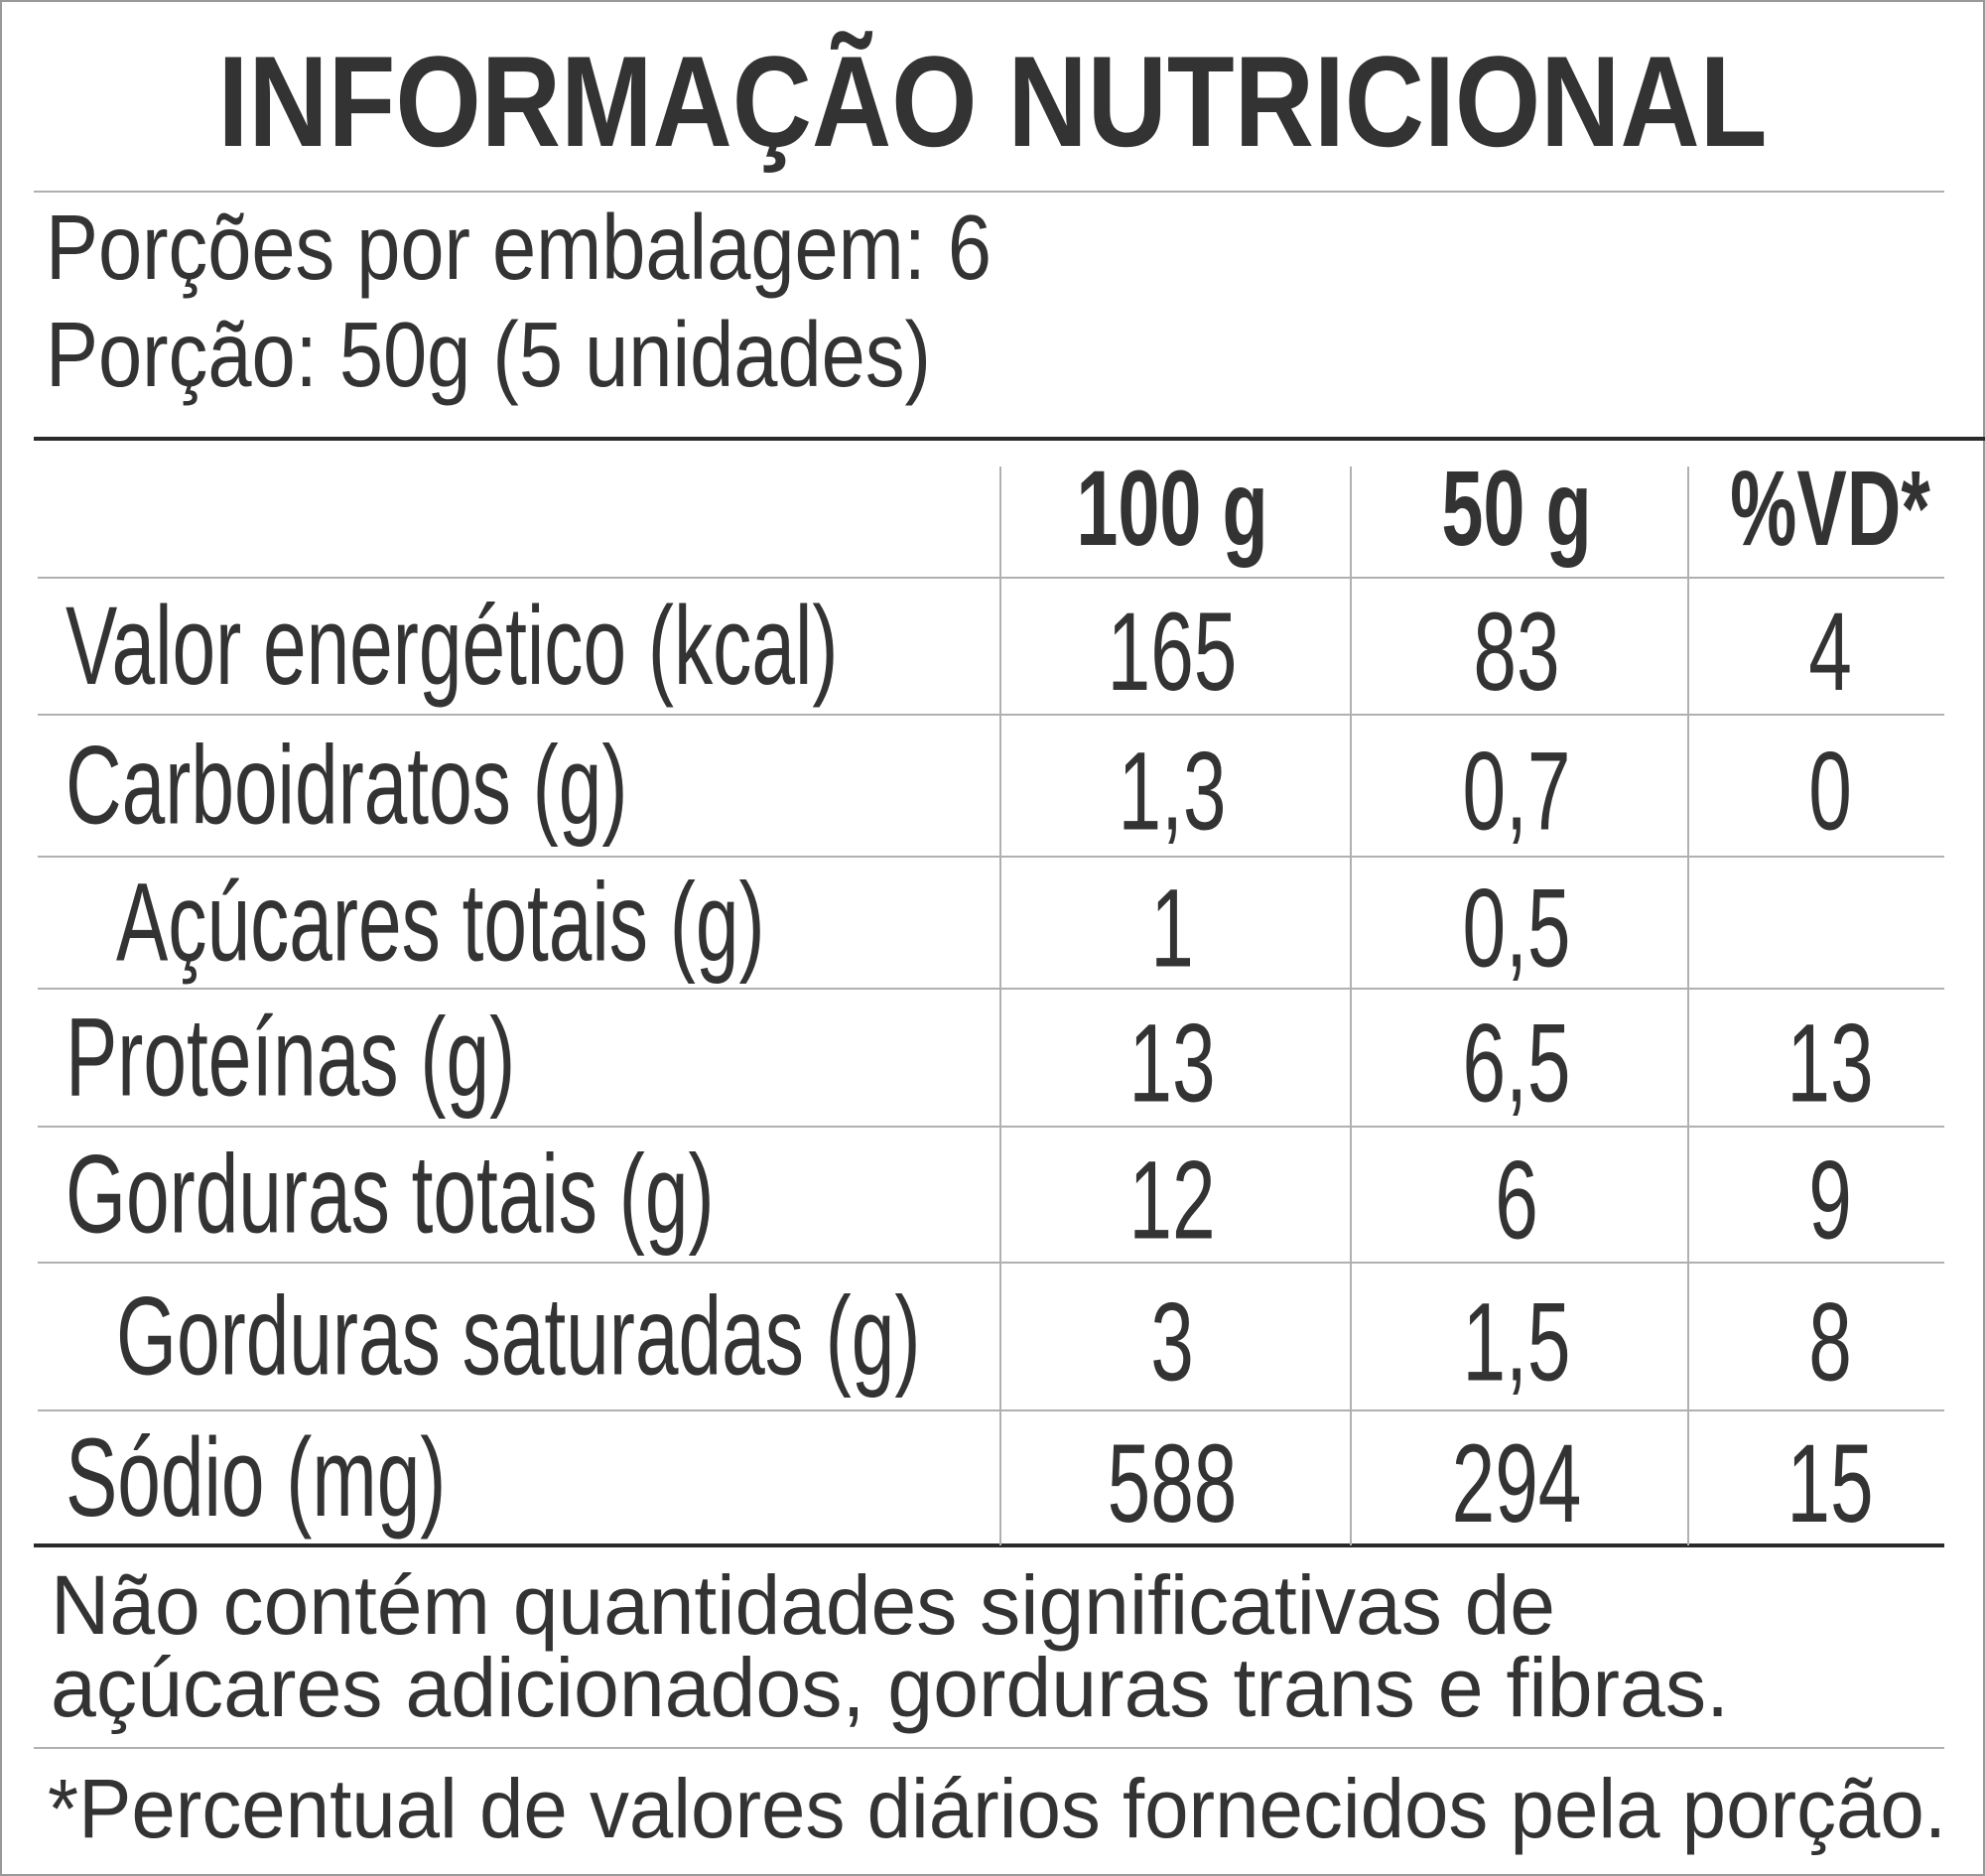 This screenshot has height=1876, width=1985. Describe the element at coordinates (1173, 1483) in the screenshot. I see `cell-value: 588` at that location.